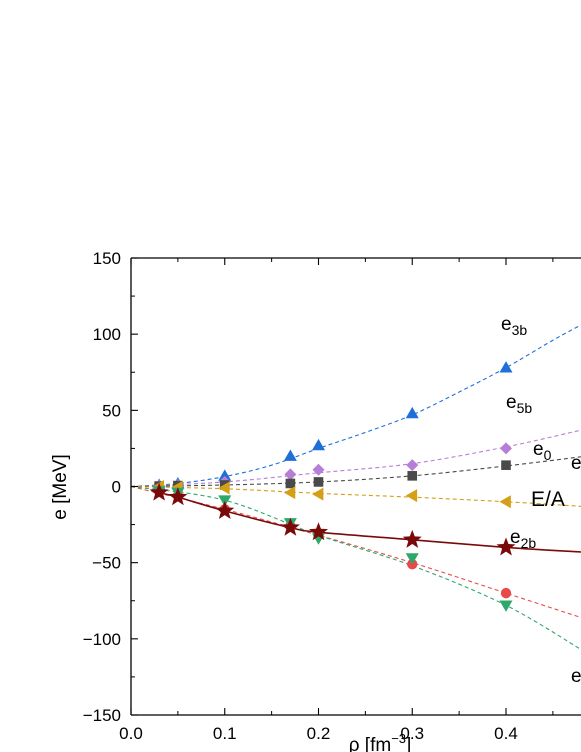 The width and height of the screenshot is (581, 752). I want to click on x-tick-label: 0.0, so click(131, 733).